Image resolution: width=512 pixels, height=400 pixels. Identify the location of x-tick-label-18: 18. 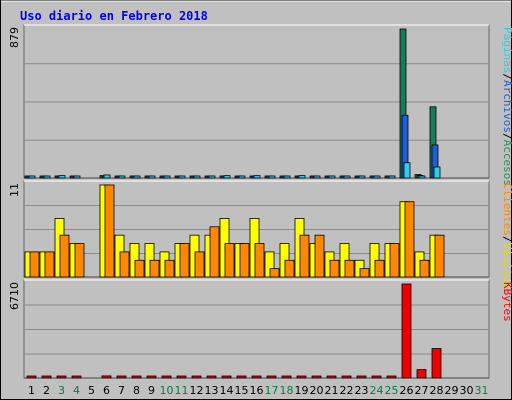
(287, 390).